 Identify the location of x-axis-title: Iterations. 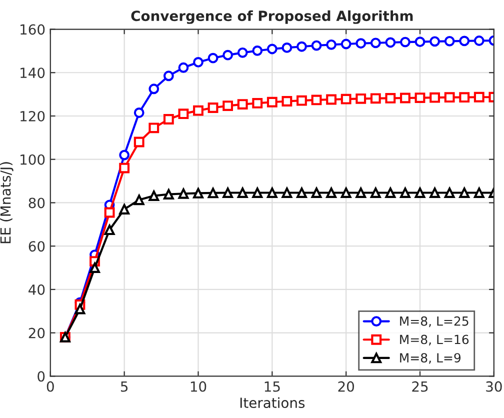
(272, 402).